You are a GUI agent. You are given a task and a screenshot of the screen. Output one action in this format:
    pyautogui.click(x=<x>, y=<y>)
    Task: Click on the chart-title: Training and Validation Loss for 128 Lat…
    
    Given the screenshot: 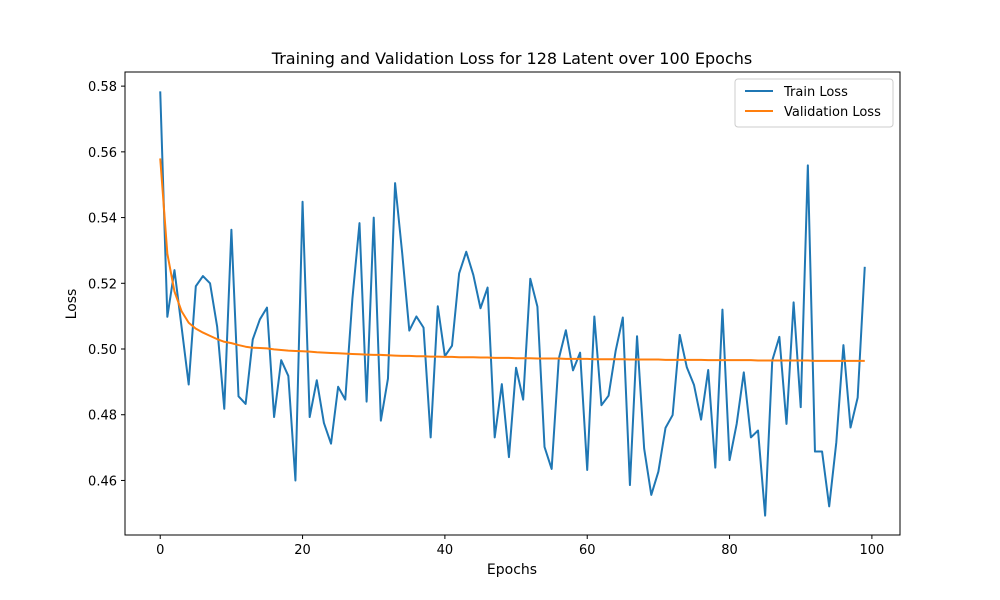 What is the action you would take?
    pyautogui.click(x=511, y=58)
    